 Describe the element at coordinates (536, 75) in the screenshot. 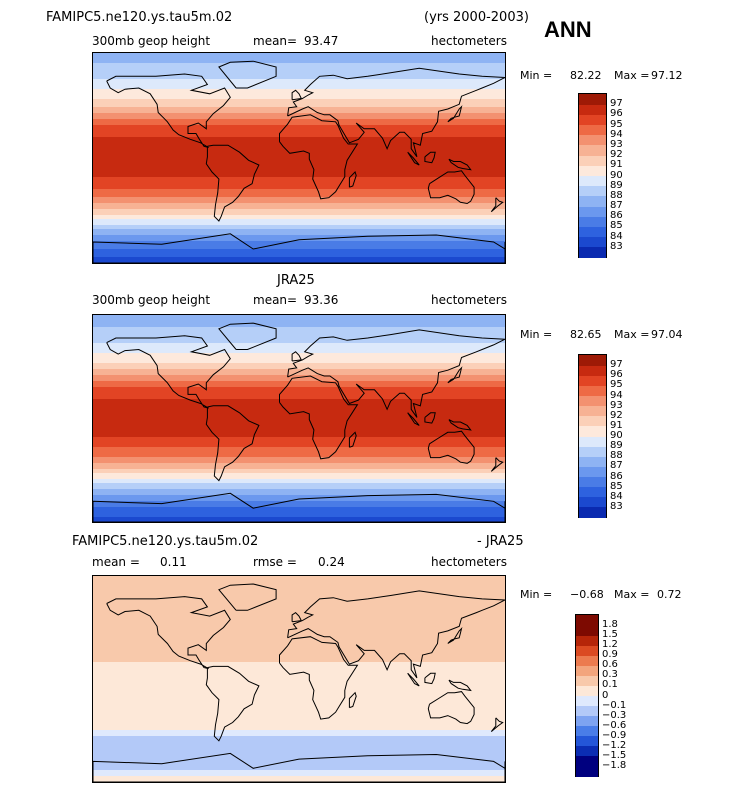

I see `panel1-min-label: Min =` at that location.